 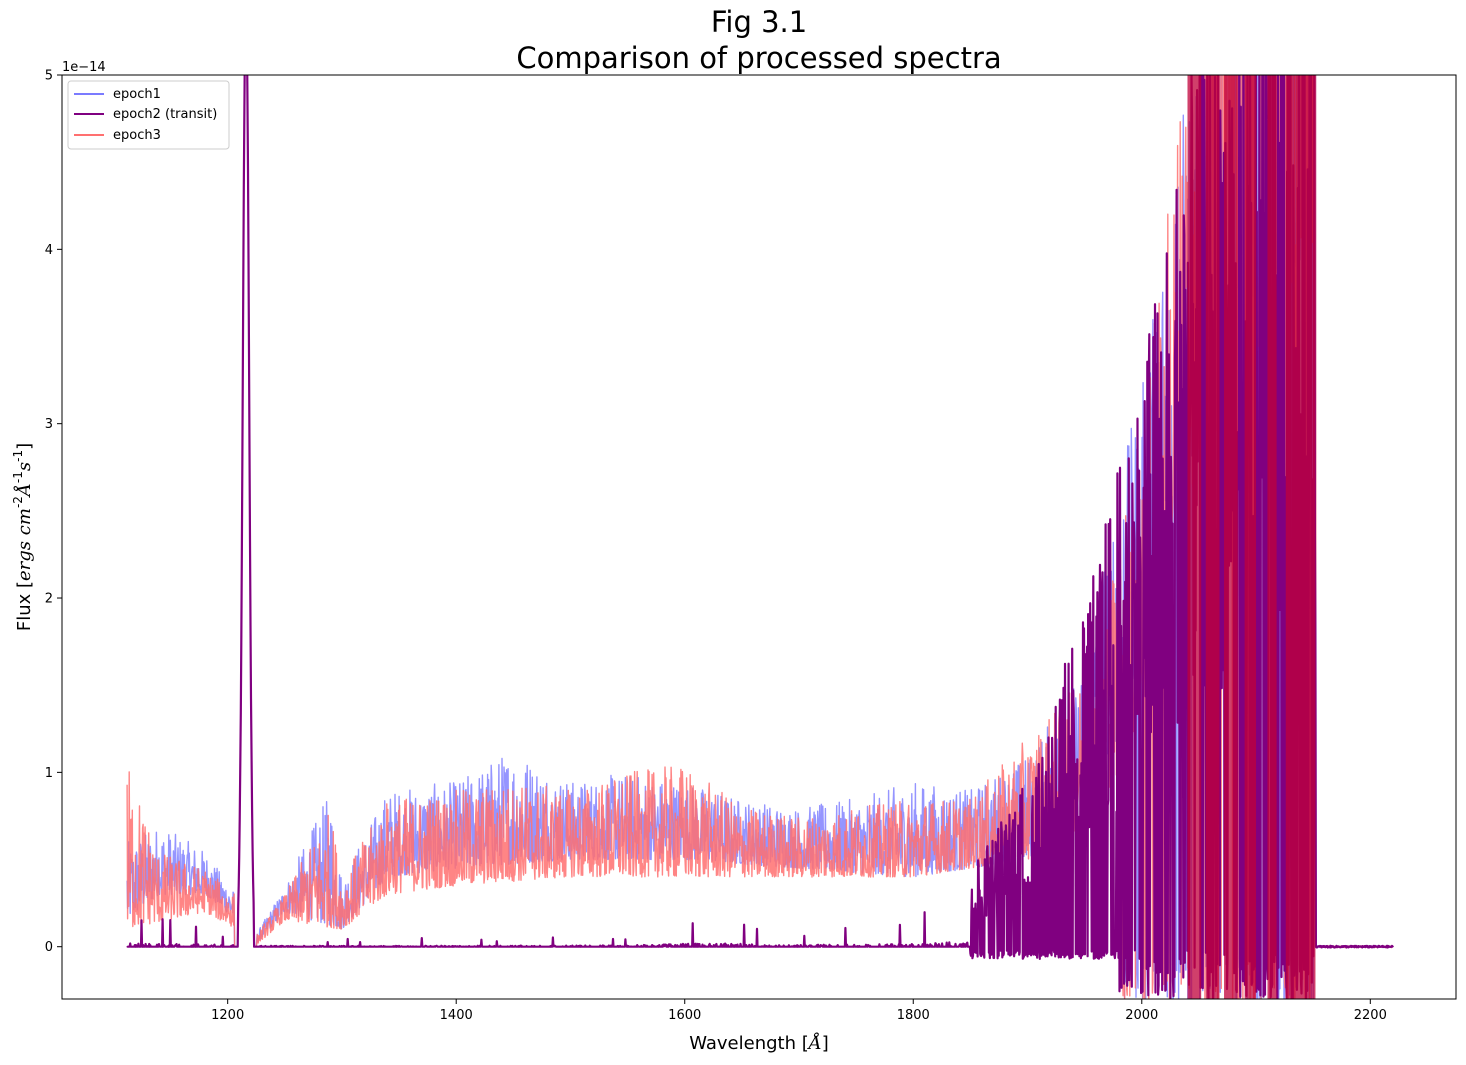 I want to click on y-tick-label: 1, so click(x=49, y=773).